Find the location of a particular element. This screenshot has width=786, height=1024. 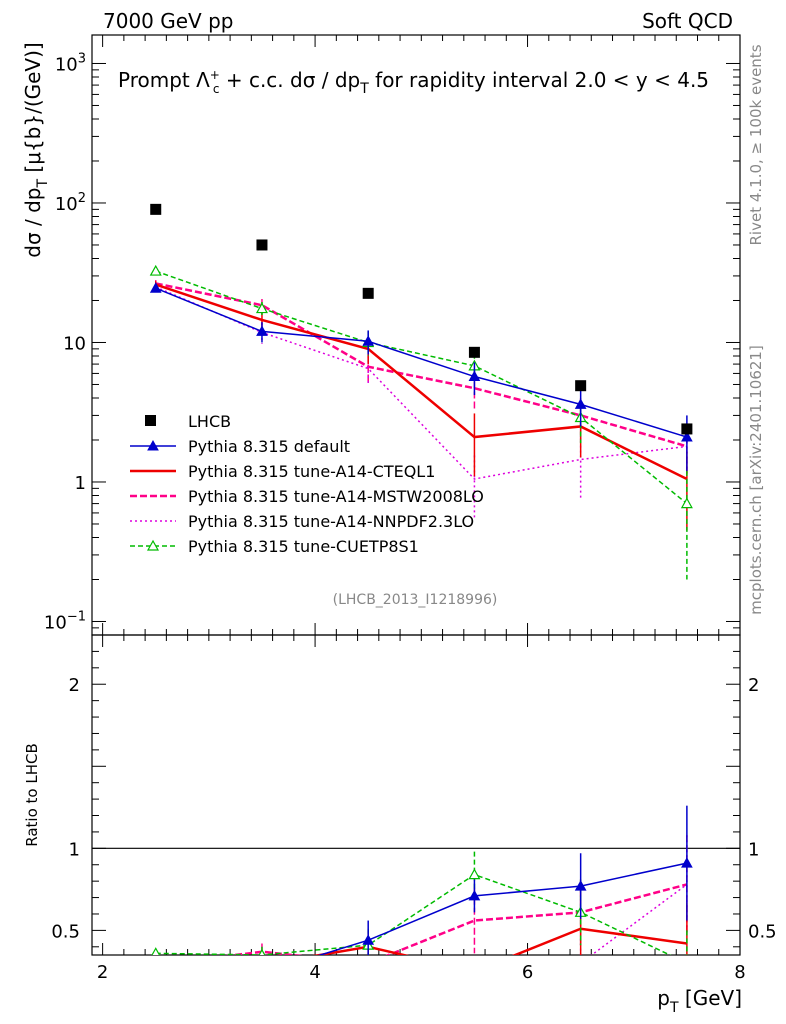

header-left: 7000 GeV pp is located at coordinates (168, 21).